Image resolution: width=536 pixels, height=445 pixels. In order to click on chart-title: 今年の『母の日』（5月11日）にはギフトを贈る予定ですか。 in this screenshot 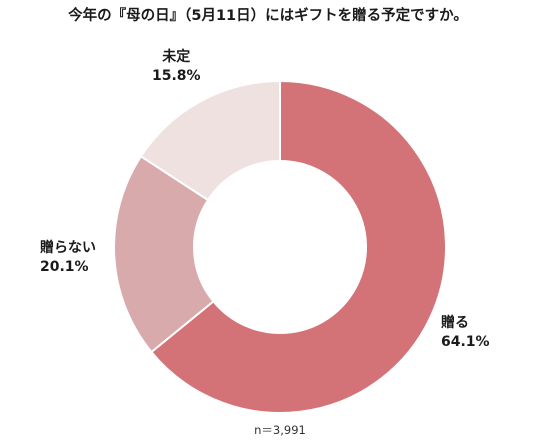, I will do `click(268, 16)`.